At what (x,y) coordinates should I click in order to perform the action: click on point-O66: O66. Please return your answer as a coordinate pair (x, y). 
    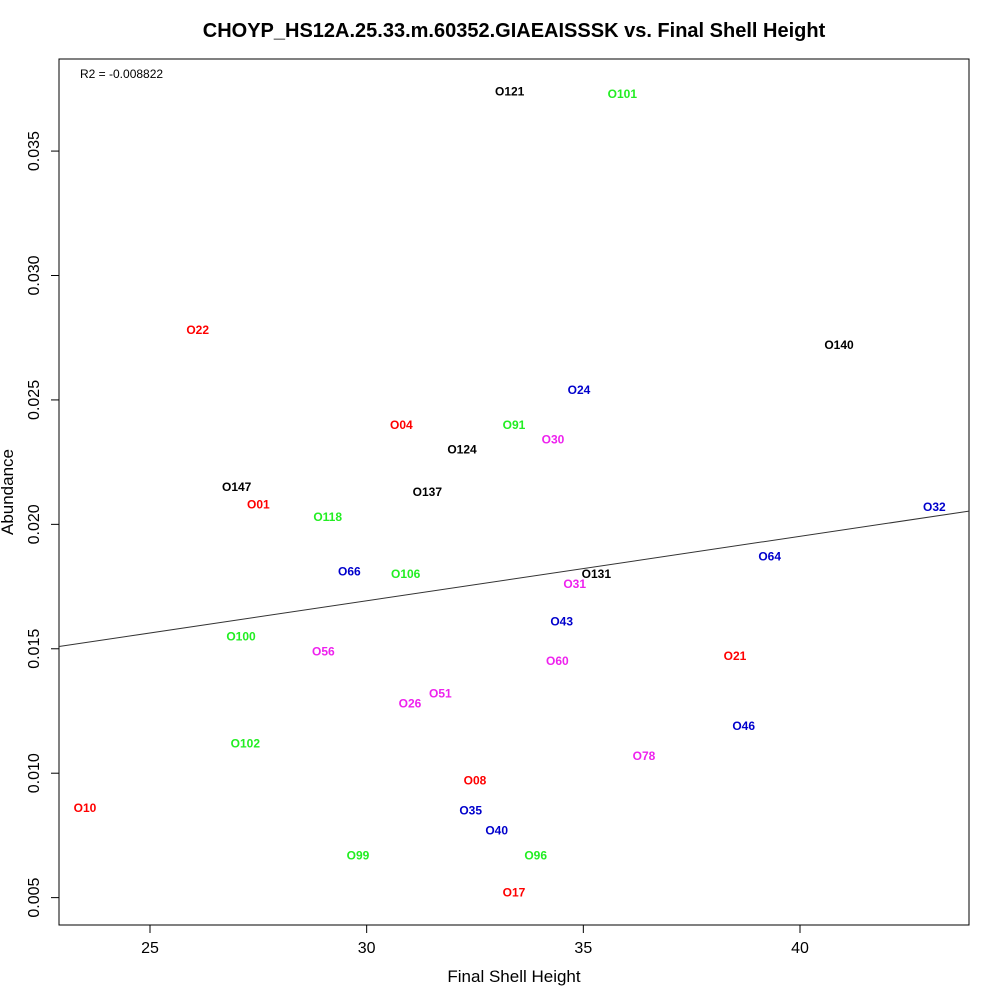
    Looking at the image, I should click on (349, 572).